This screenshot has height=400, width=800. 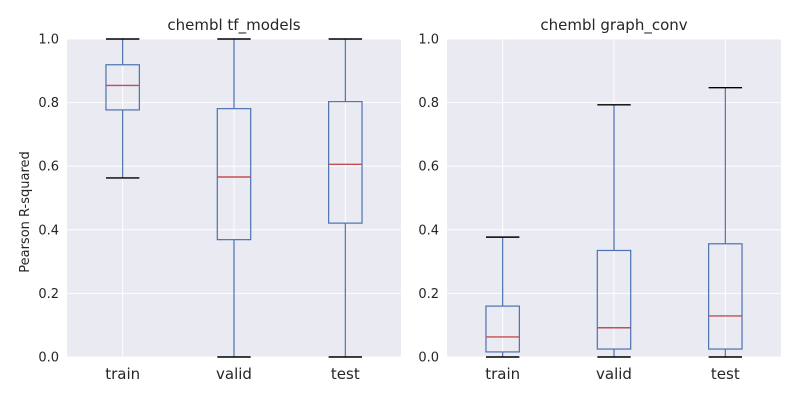 I want to click on chart-title: chembl tf_models, so click(x=233, y=25).